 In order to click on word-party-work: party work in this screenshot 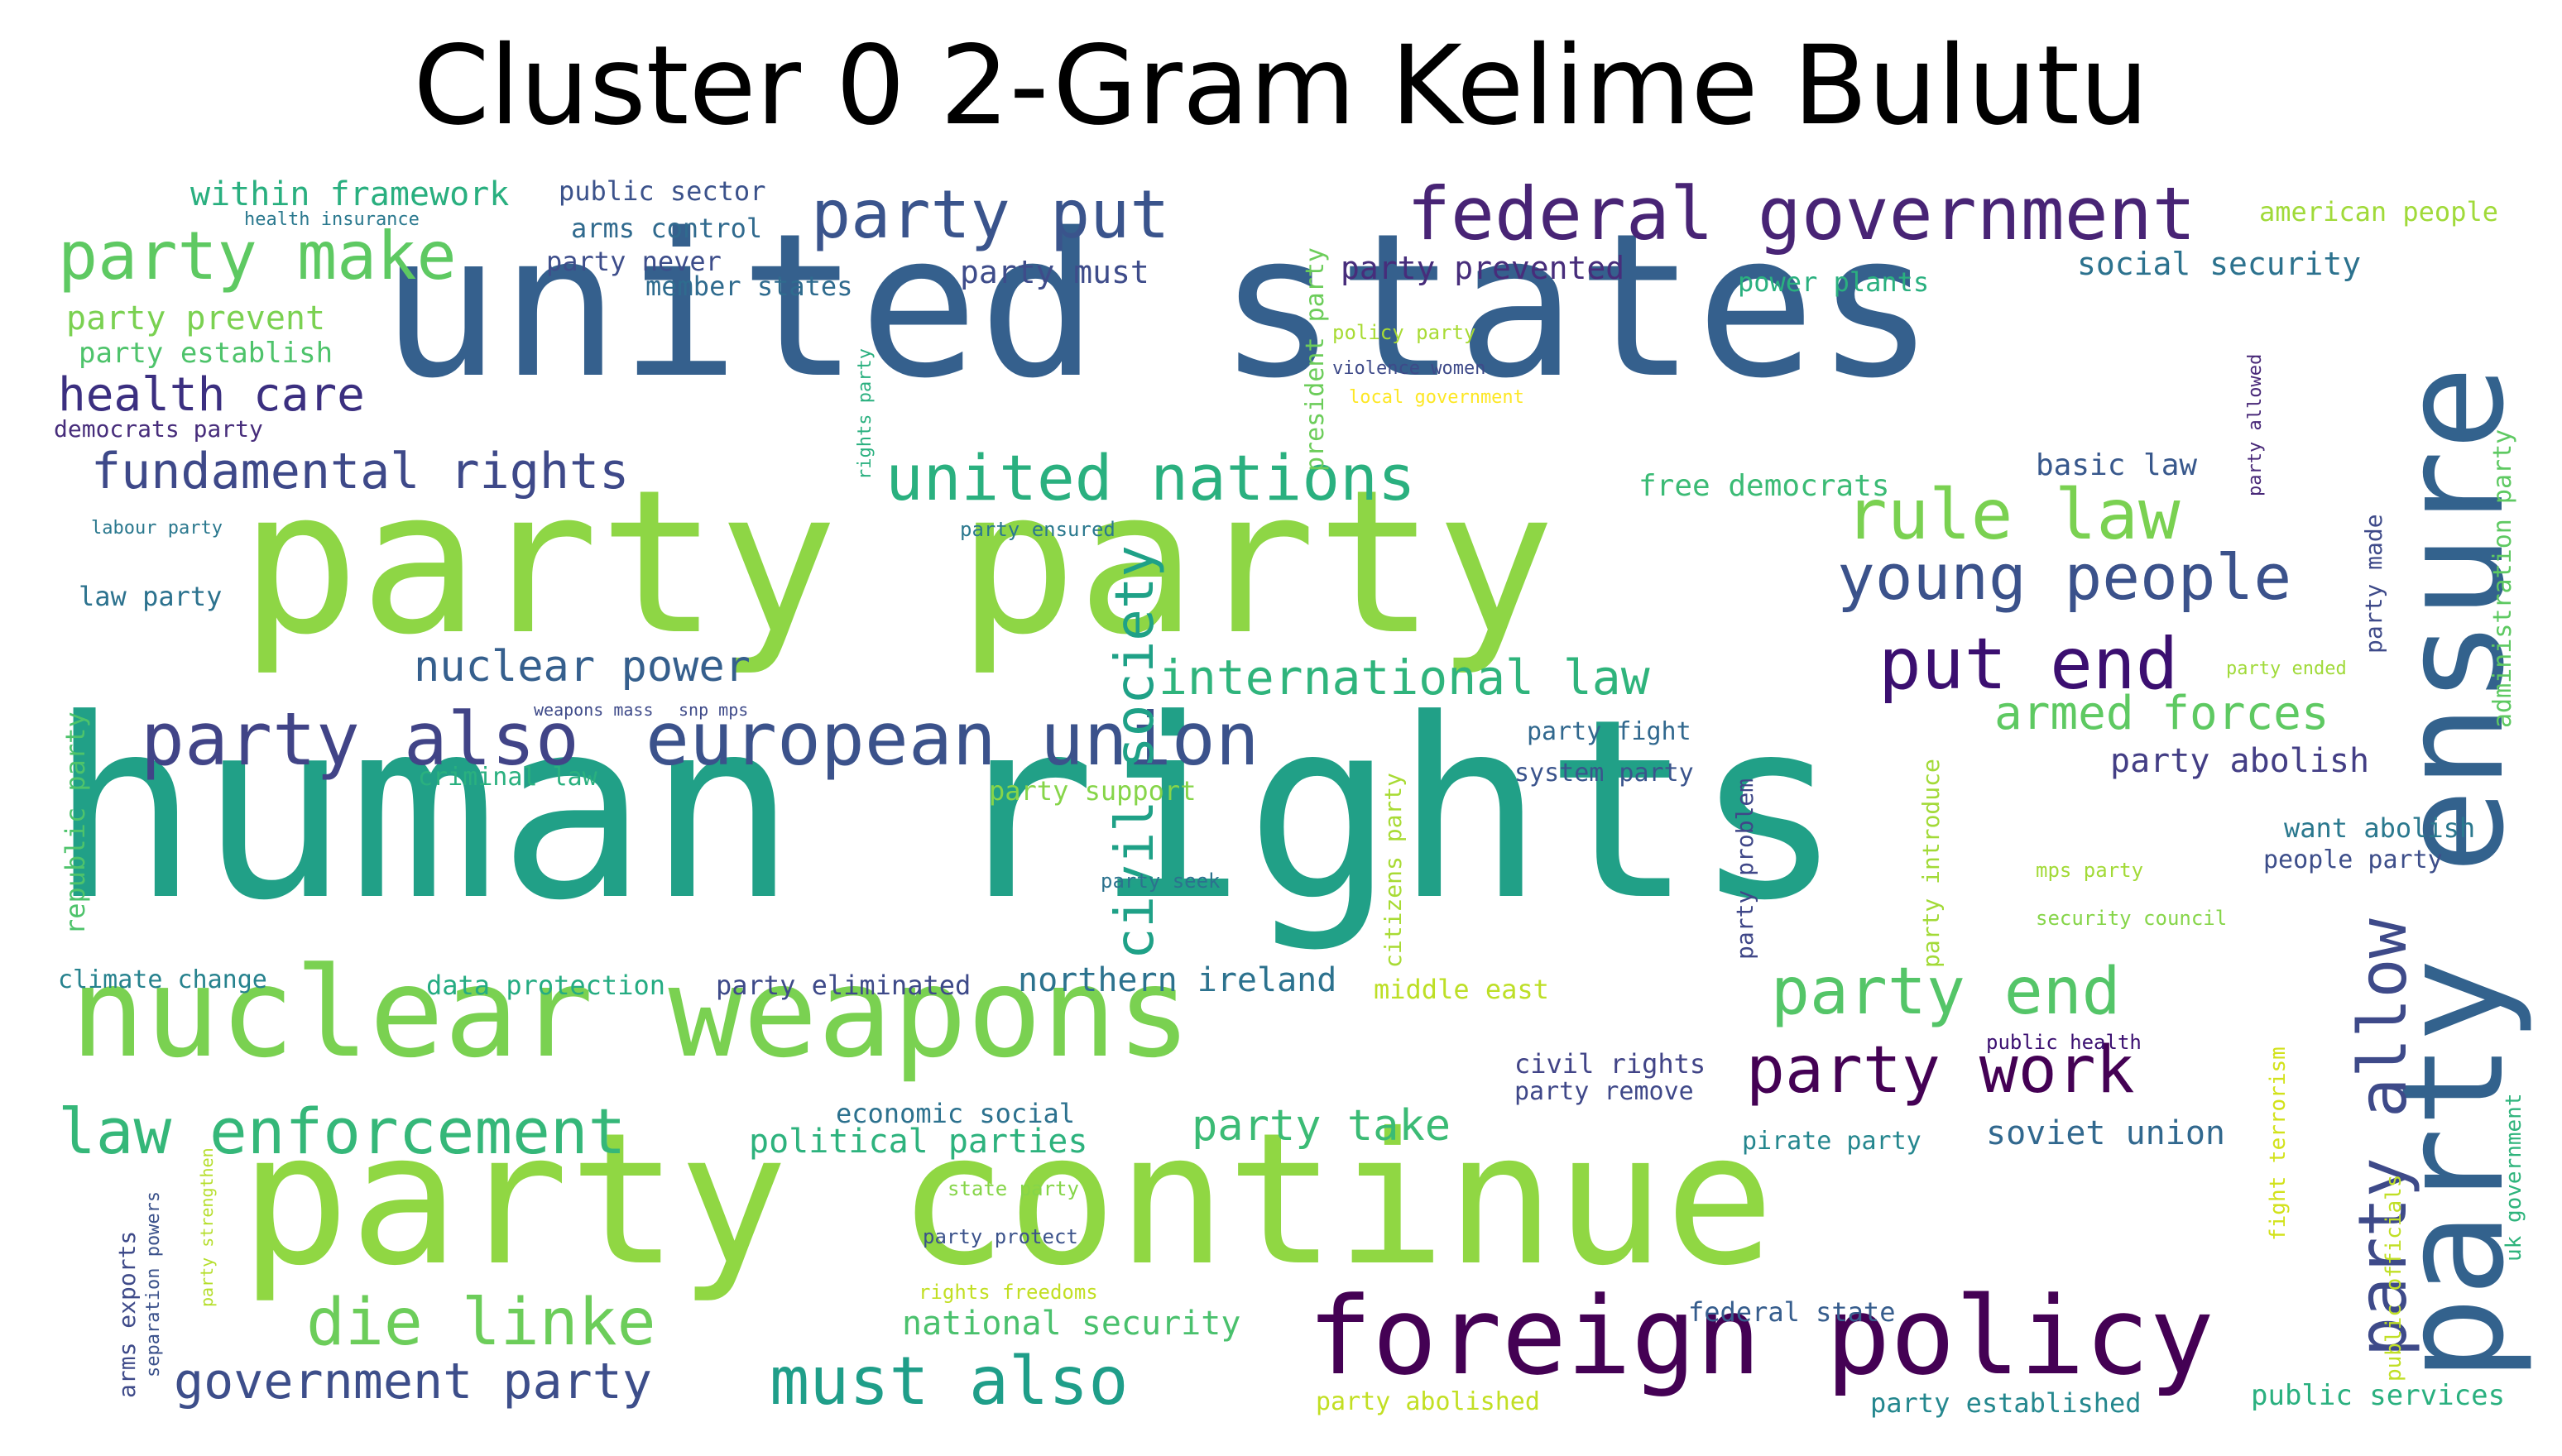, I will do `click(1940, 1070)`.